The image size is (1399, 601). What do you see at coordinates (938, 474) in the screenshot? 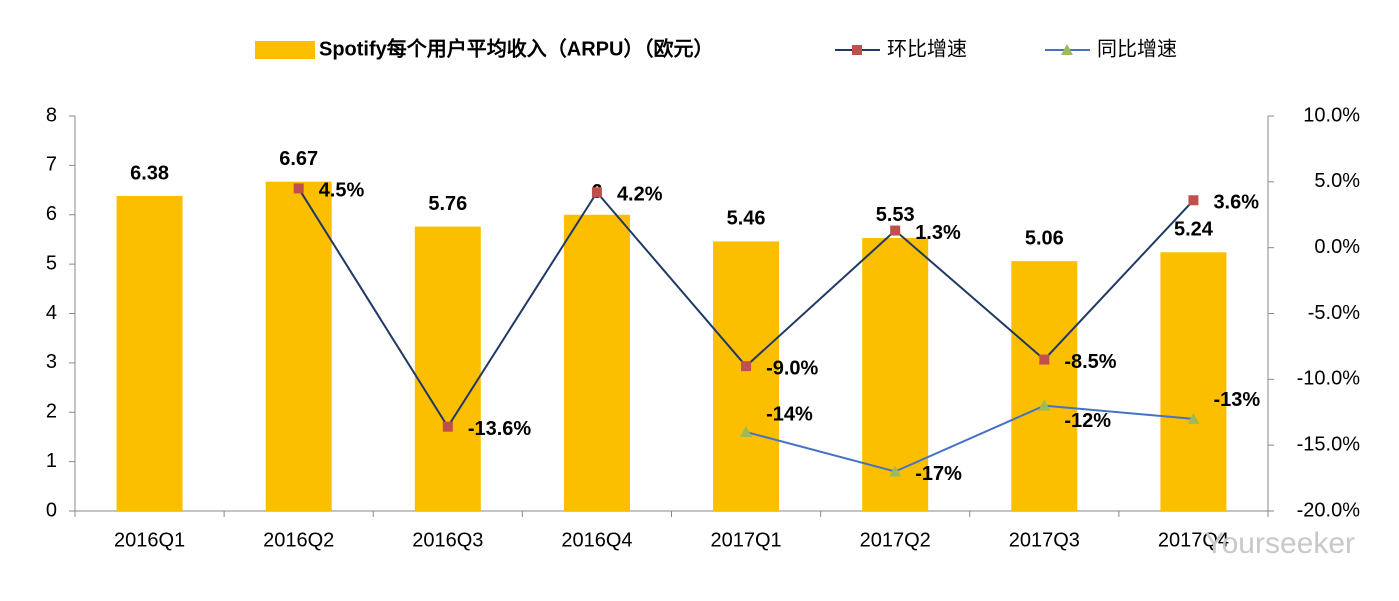
I see `data-label: -17%` at bounding box center [938, 474].